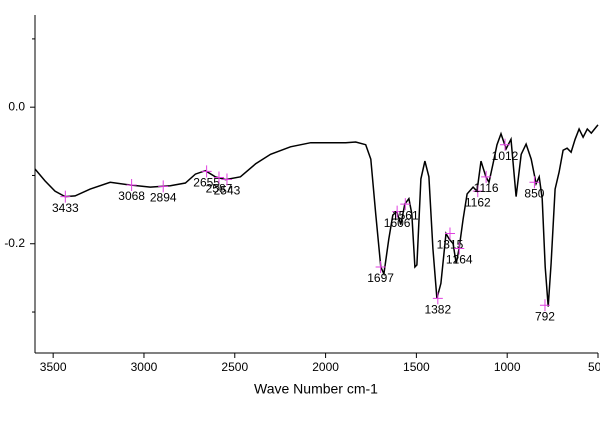 The width and height of the screenshot is (600, 424). Describe the element at coordinates (325, 367) in the screenshot. I see `x-tick-label: 2000` at that location.